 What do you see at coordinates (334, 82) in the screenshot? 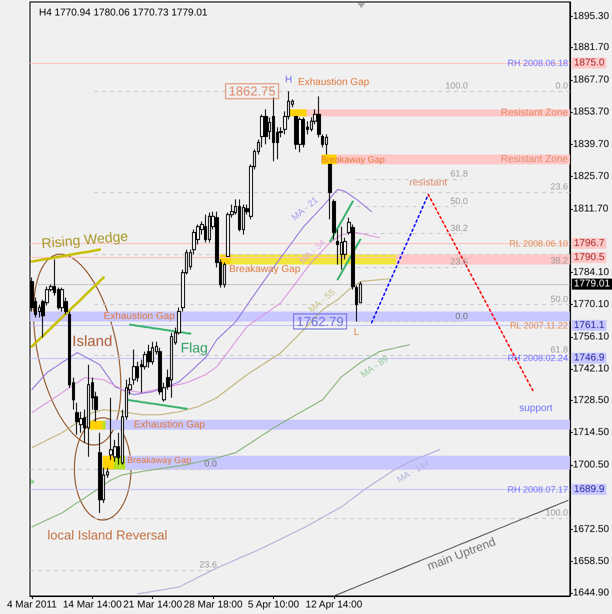
I see `annotation: Exhaustion Gap` at bounding box center [334, 82].